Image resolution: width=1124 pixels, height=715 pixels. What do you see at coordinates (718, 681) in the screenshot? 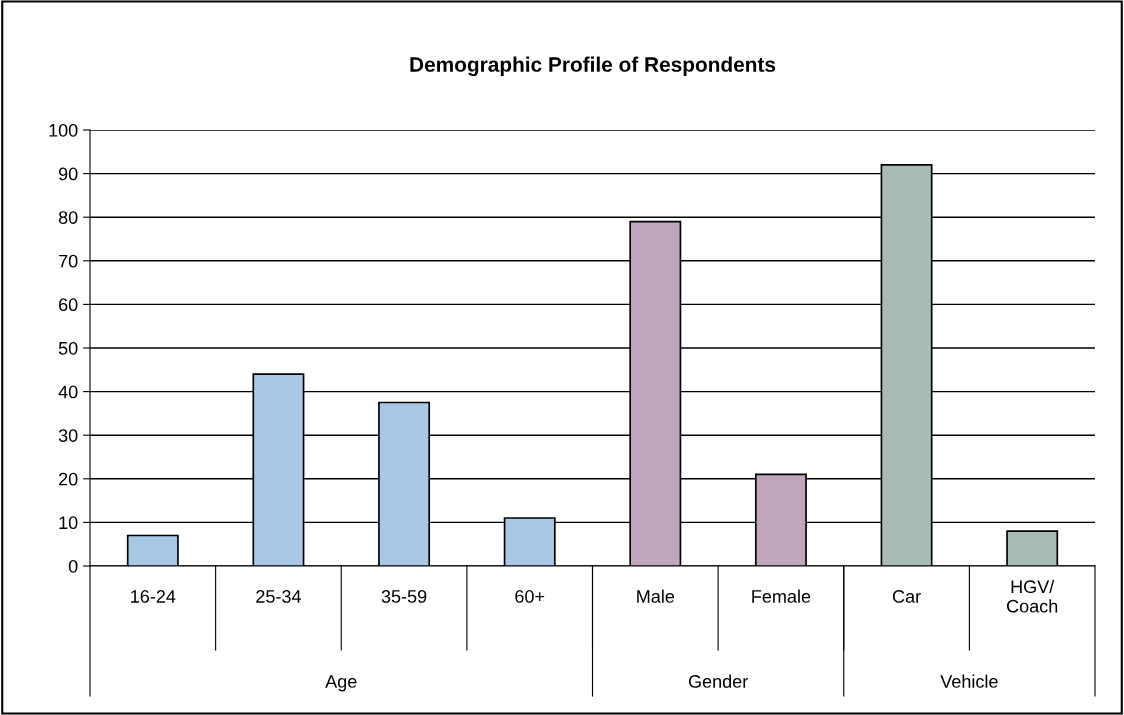
I see `text: Gender` at bounding box center [718, 681].